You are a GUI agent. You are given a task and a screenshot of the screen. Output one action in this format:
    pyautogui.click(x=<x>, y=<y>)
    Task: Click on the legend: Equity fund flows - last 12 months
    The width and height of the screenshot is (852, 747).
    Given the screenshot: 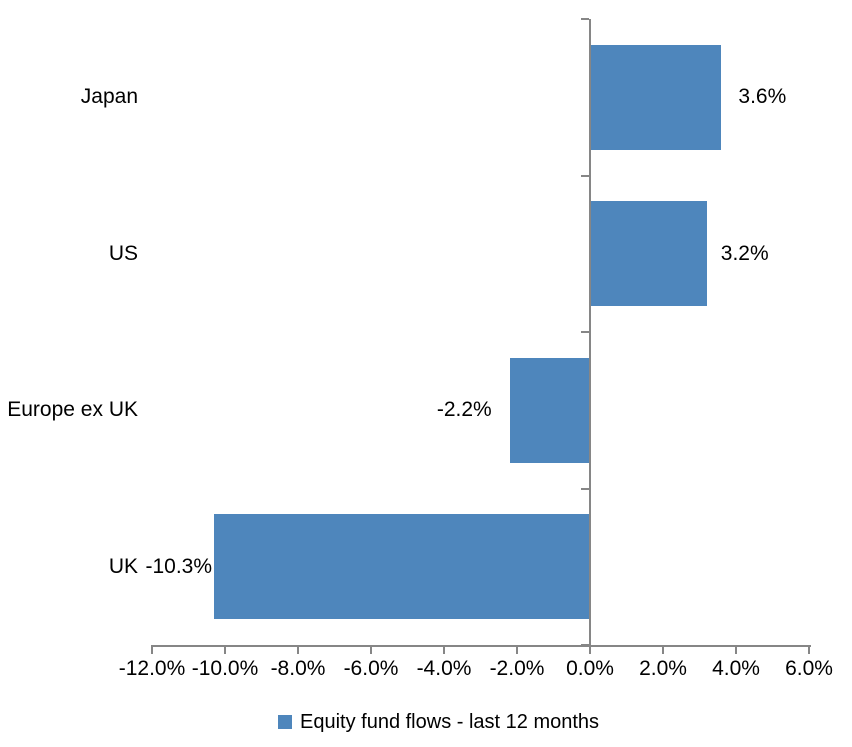 What is the action you would take?
    pyautogui.click(x=438, y=722)
    